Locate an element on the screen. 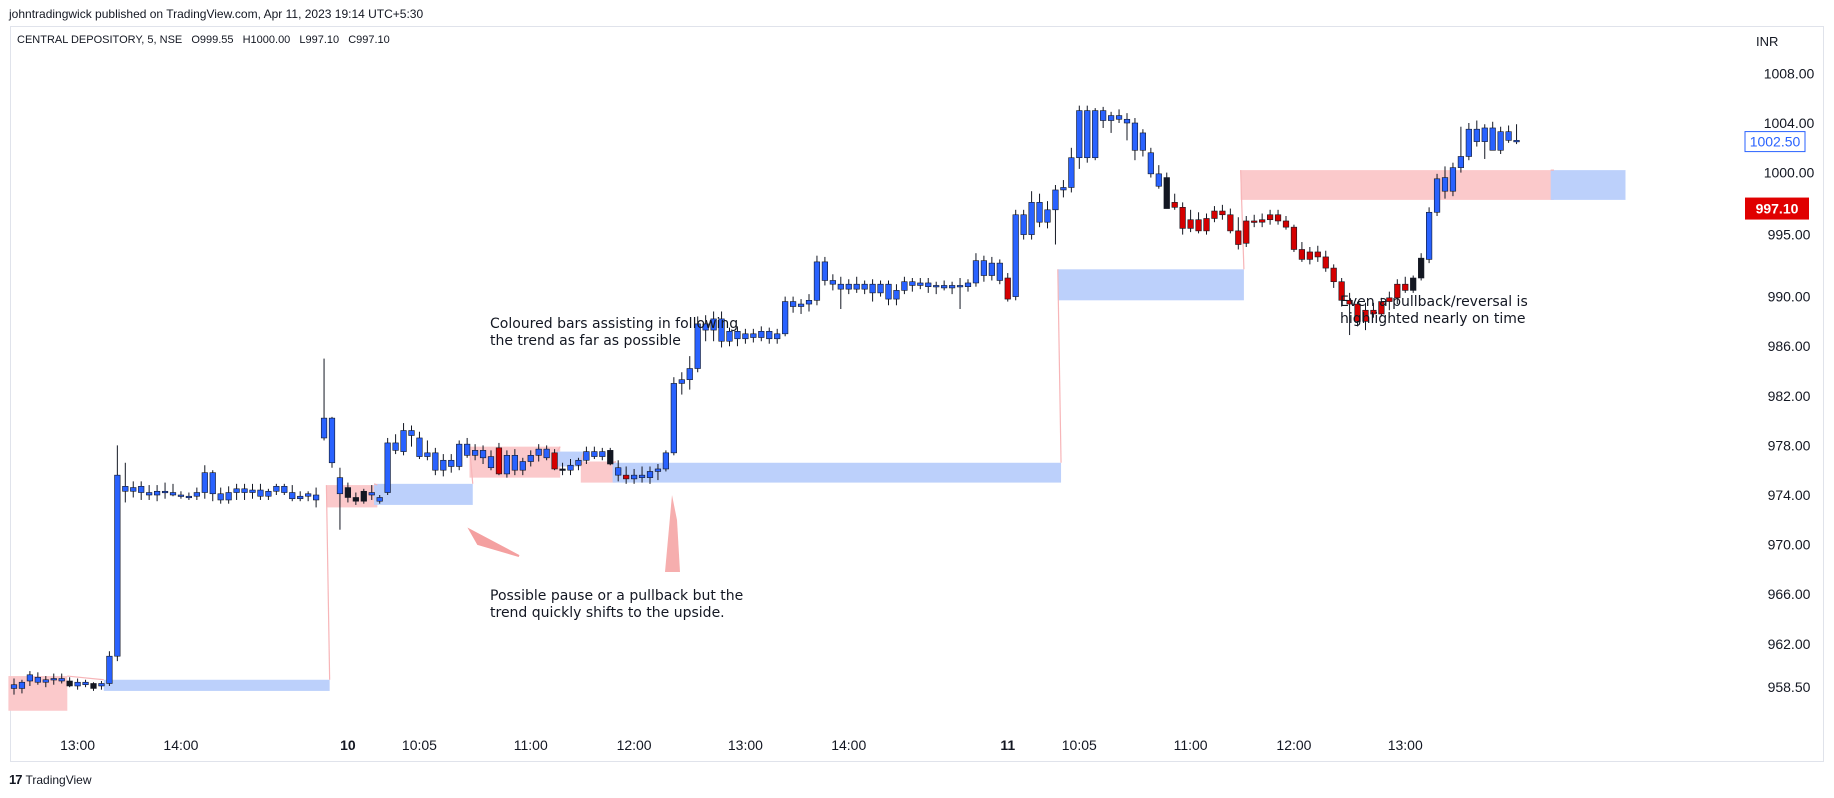 This screenshot has height=798, width=1834. ohlc-high: H1000.00 is located at coordinates (266, 40).